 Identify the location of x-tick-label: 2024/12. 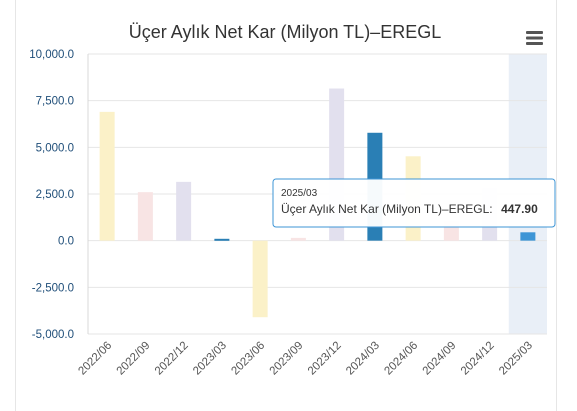
(478, 359).